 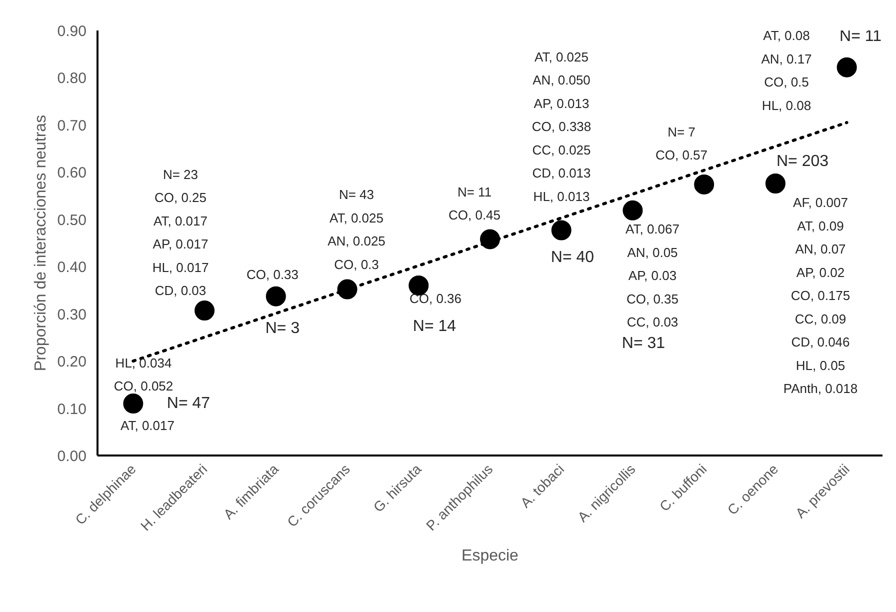 I want to click on annotation: N= 31, so click(x=644, y=343).